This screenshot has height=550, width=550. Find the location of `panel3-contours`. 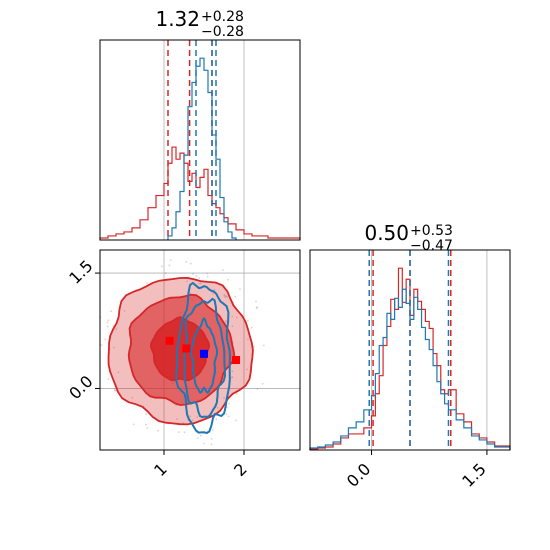

panel3-contours is located at coordinates (180, 355).